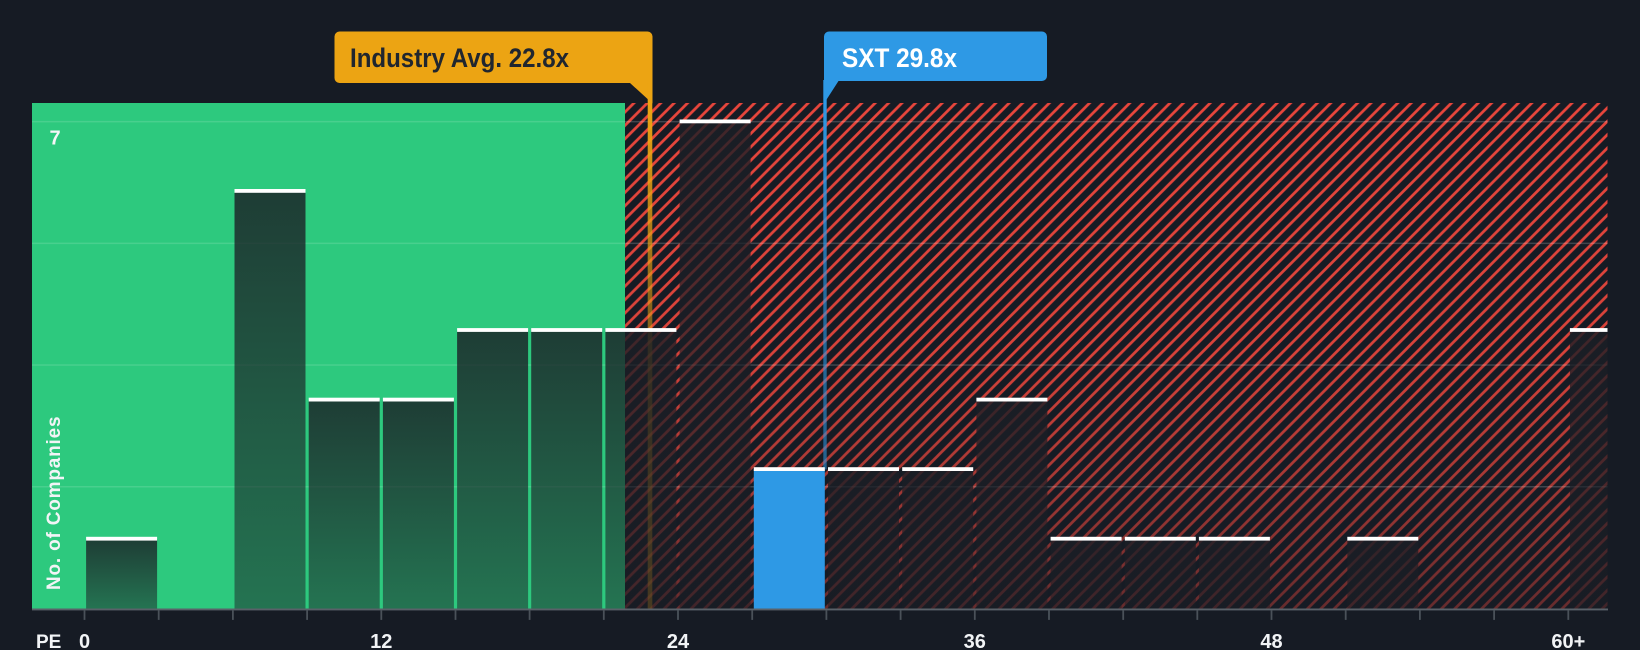 This screenshot has height=650, width=1640. Describe the element at coordinates (1568, 640) in the screenshot. I see `svg-text: 60+` at that location.